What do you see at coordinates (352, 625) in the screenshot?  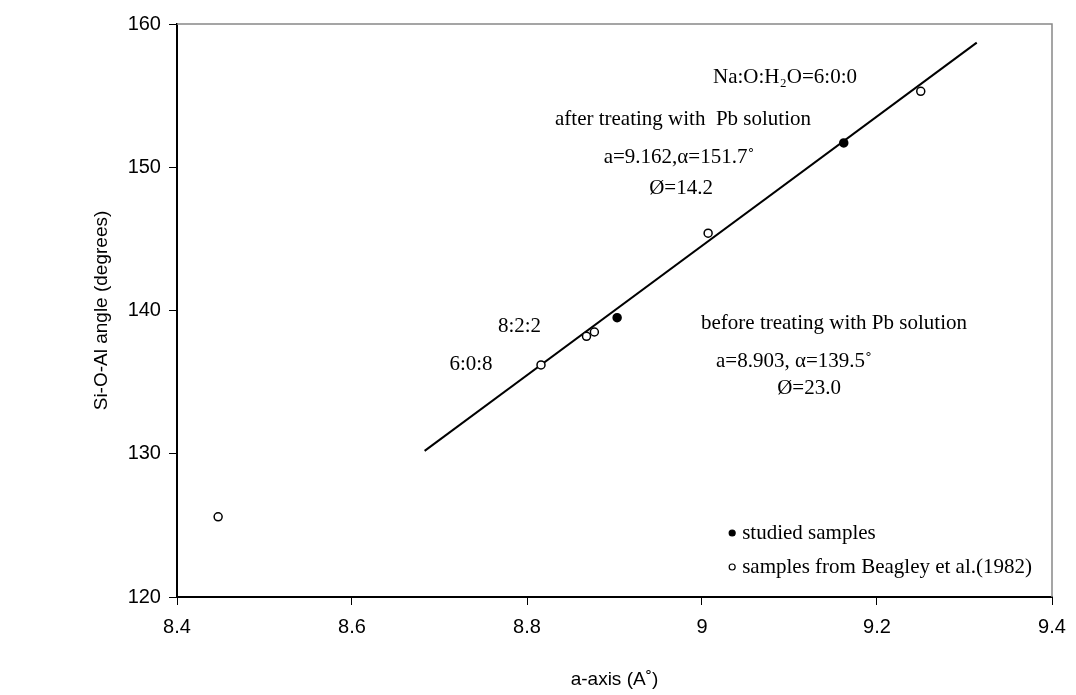 I see `x-tick-label: 8.6` at bounding box center [352, 625].